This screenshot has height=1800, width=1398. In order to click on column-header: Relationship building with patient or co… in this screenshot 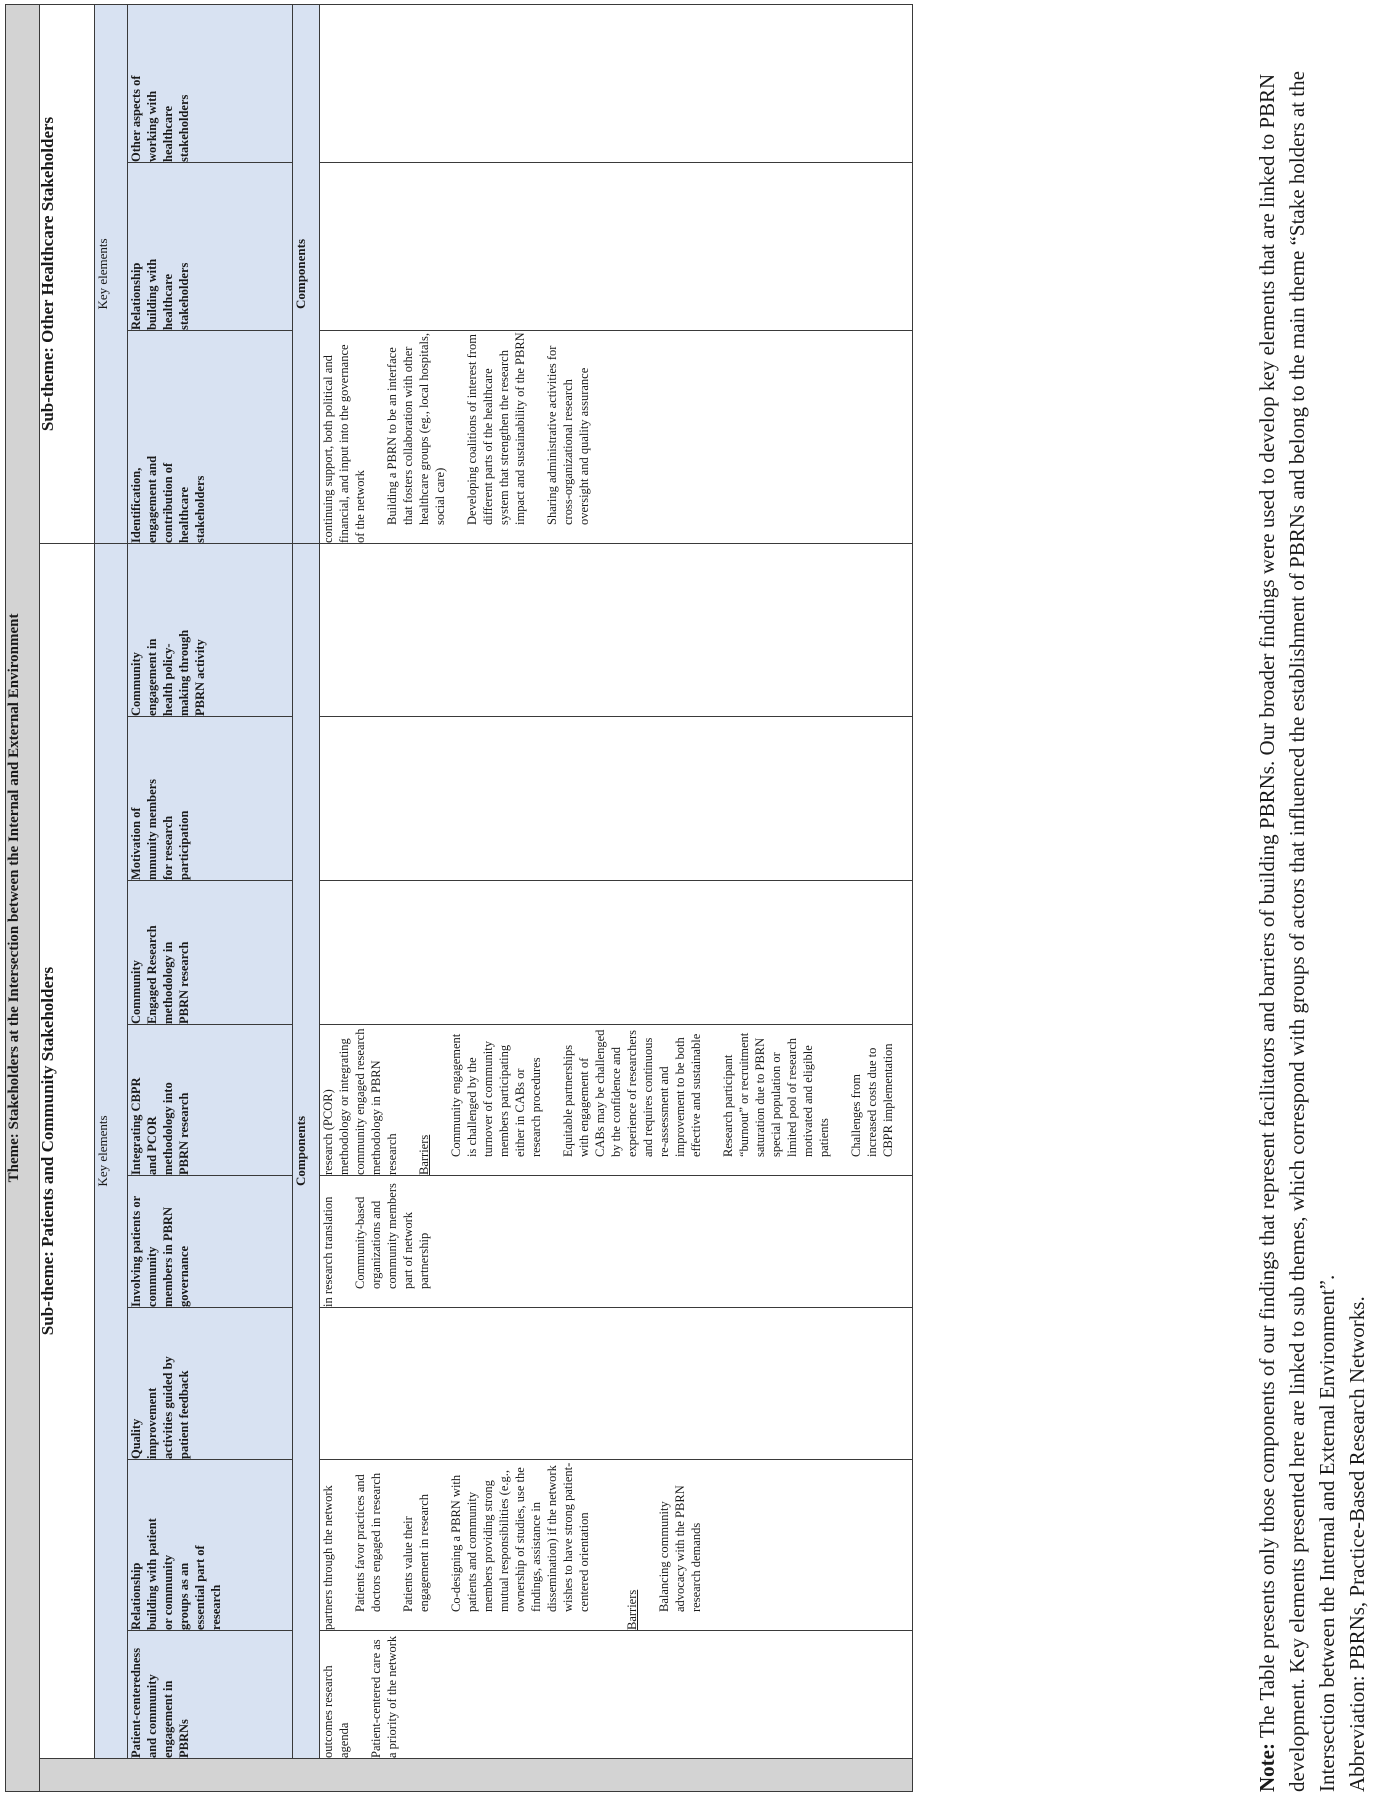, I will do `click(210, 1545)`.